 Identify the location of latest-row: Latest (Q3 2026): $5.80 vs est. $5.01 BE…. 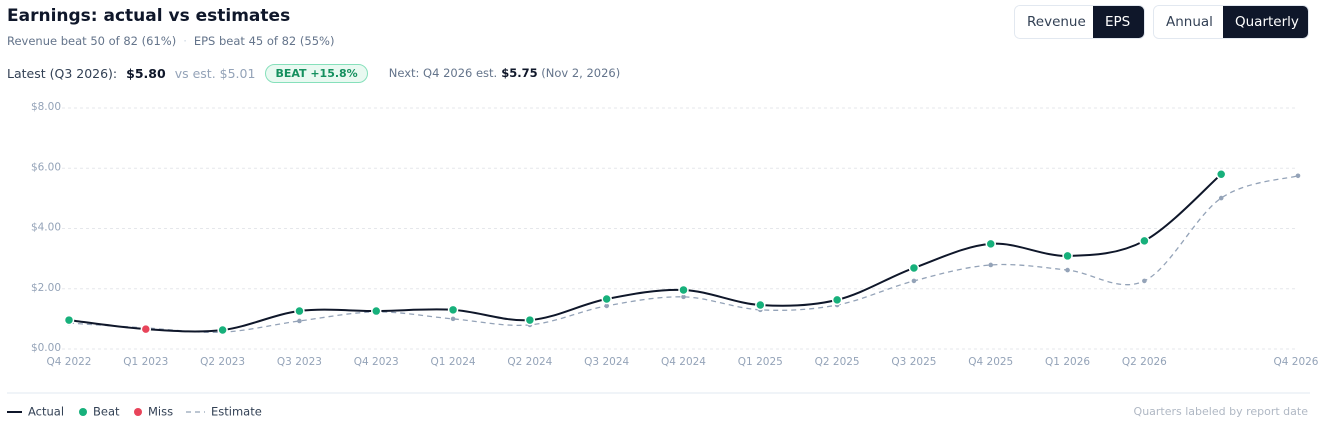
(313, 73).